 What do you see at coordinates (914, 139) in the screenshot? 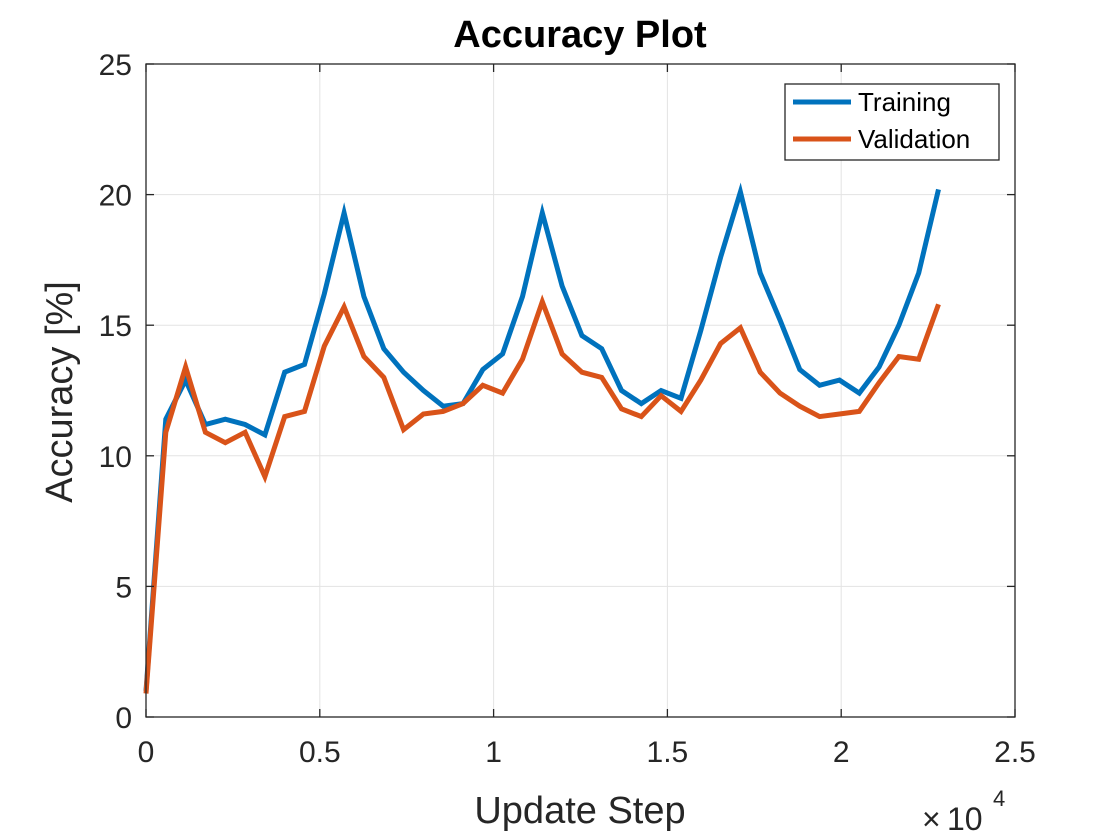
I see `legend-label-validation: Validation` at bounding box center [914, 139].